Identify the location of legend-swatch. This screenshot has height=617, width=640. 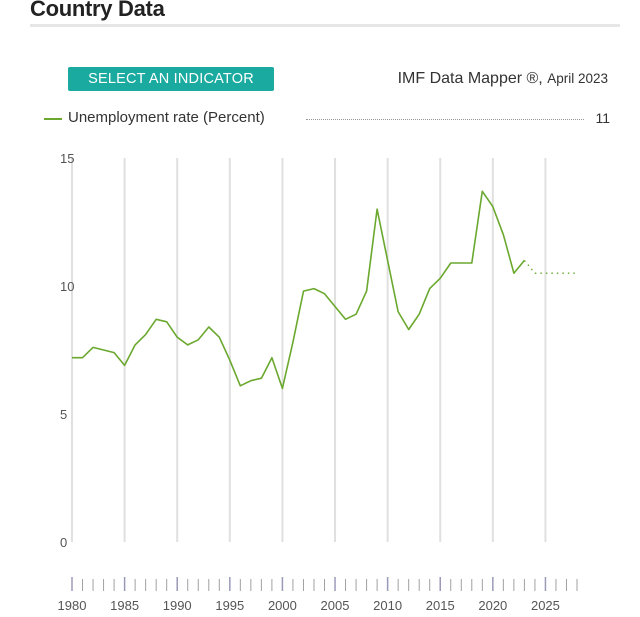
(53, 119).